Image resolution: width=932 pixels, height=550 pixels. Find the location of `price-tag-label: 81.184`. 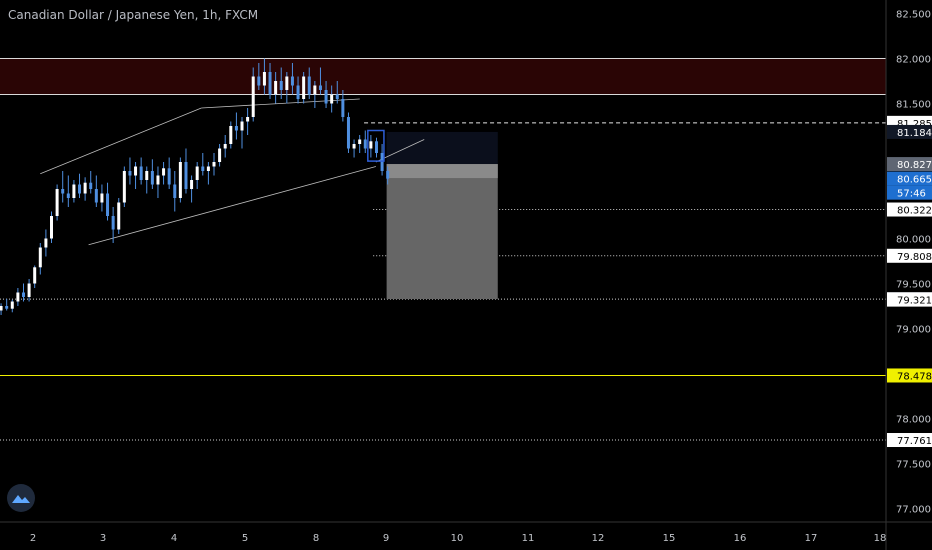

price-tag-label: 81.184 is located at coordinates (914, 133).